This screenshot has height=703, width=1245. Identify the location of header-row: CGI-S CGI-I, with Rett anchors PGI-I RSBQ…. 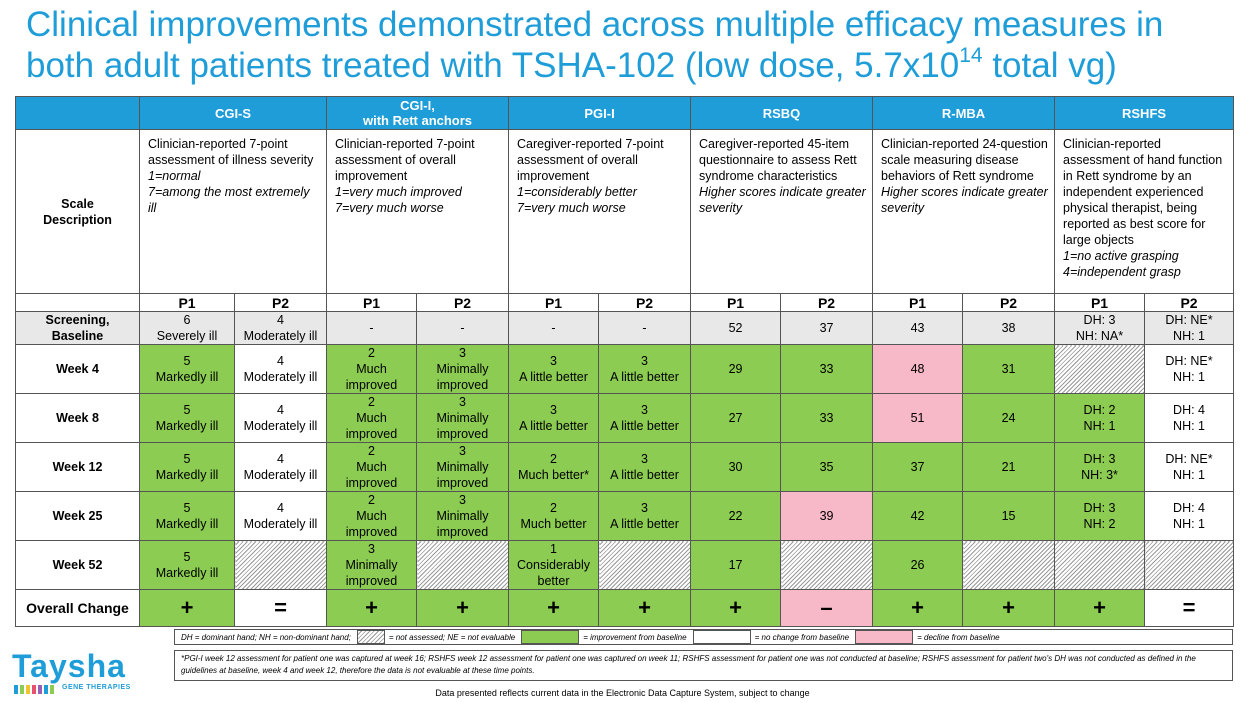
(625, 113).